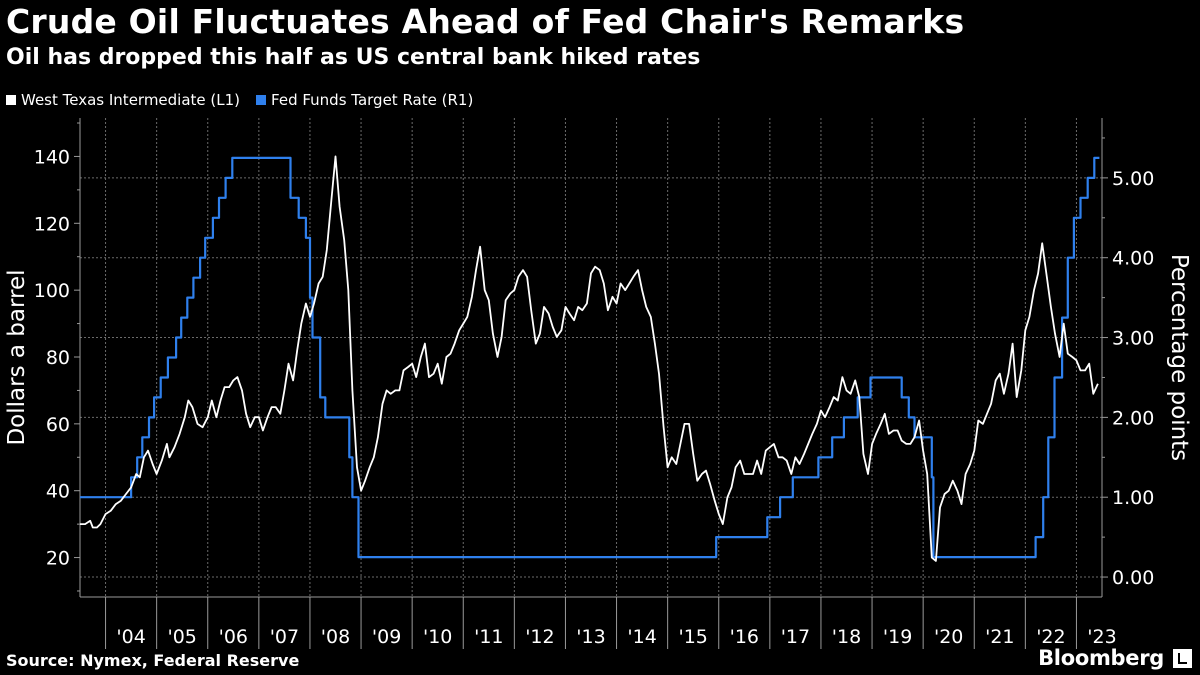 The image size is (1200, 675). What do you see at coordinates (153, 660) in the screenshot?
I see `source-note: Source: Nymex, Federal Reserve` at bounding box center [153, 660].